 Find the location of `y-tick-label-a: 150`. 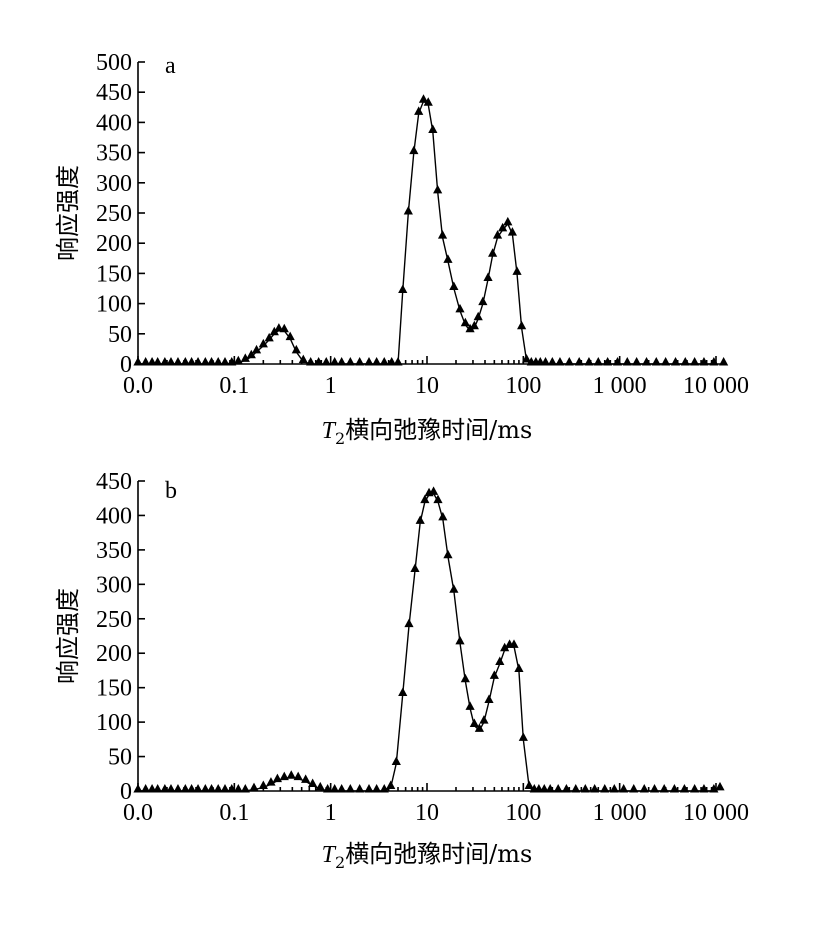

y-tick-label-a: 150 is located at coordinates (114, 274).